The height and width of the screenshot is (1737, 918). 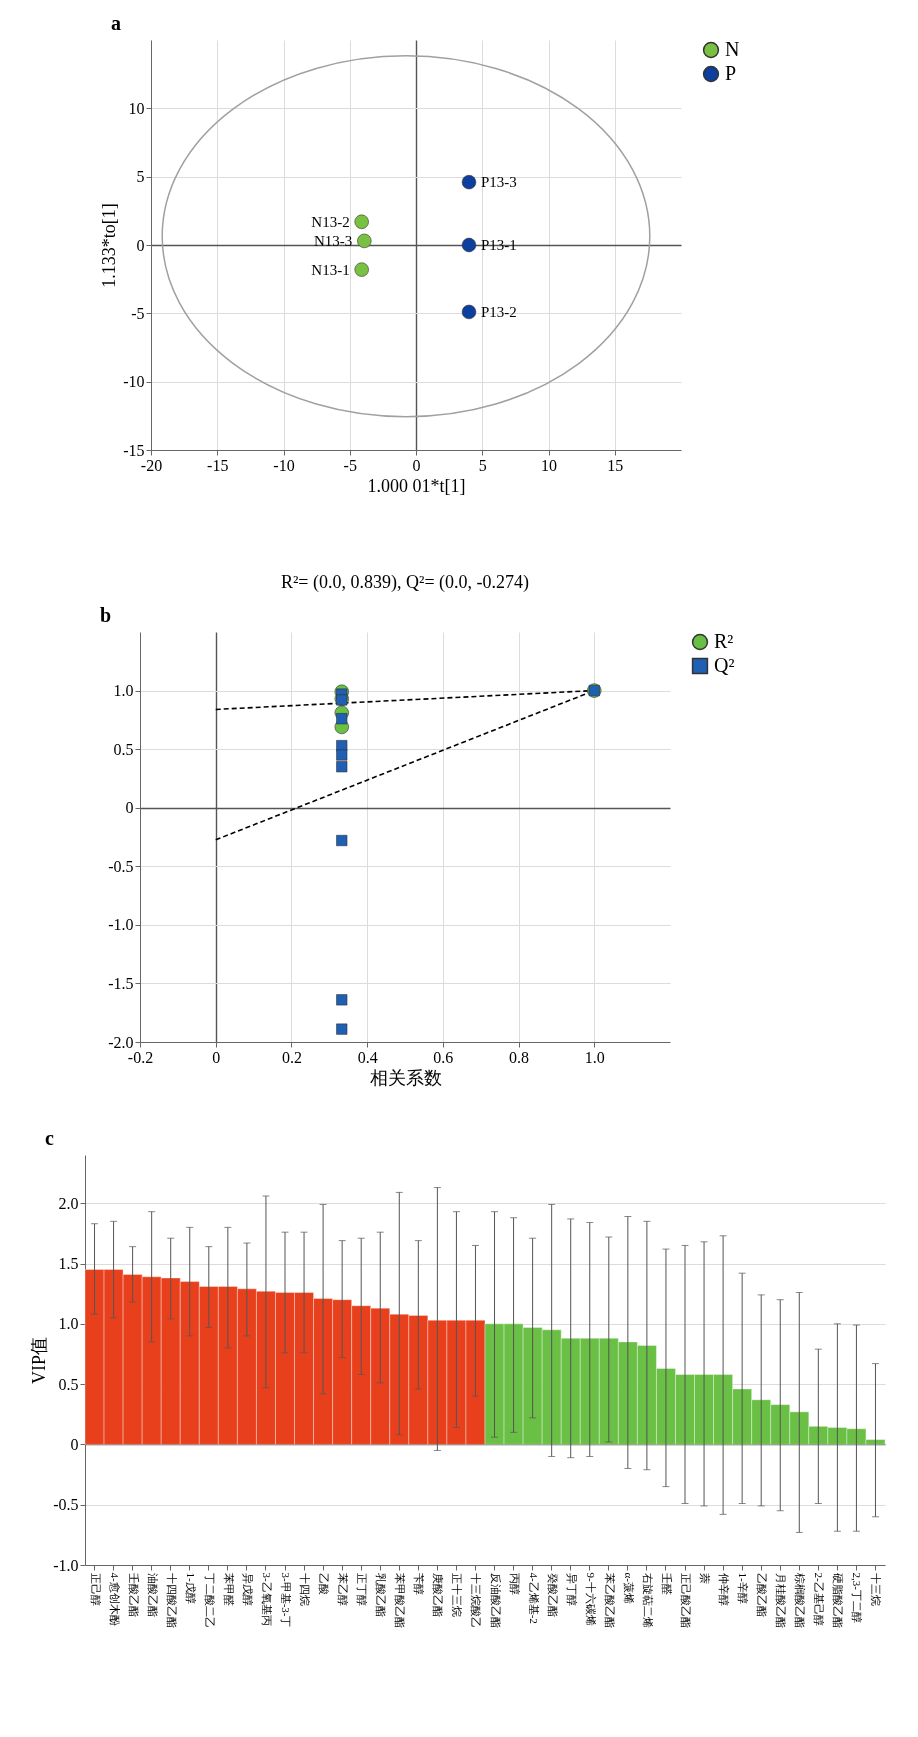 I want to click on x-tick-label: 4-愈创木酚, so click(x=114, y=1599).